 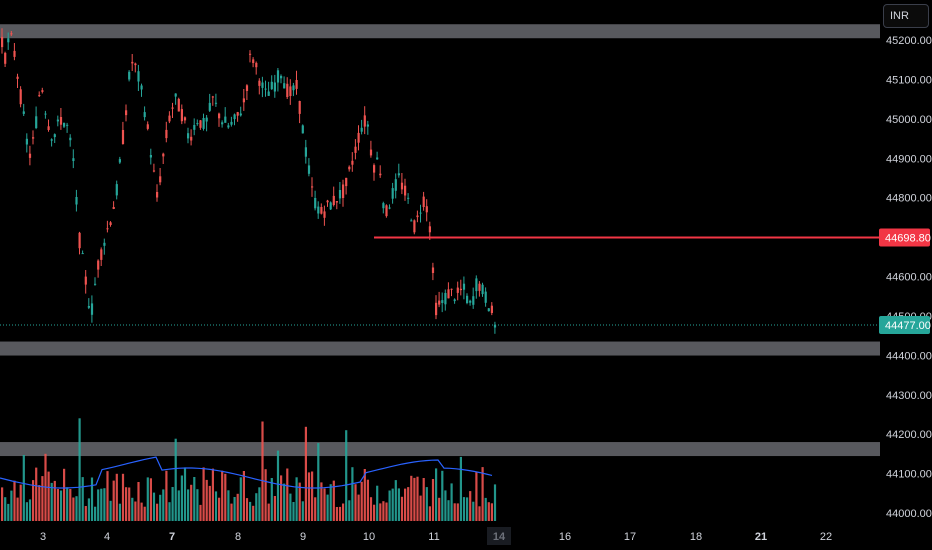 What do you see at coordinates (826, 537) in the screenshot?
I see `time-tick-label: 22` at bounding box center [826, 537].